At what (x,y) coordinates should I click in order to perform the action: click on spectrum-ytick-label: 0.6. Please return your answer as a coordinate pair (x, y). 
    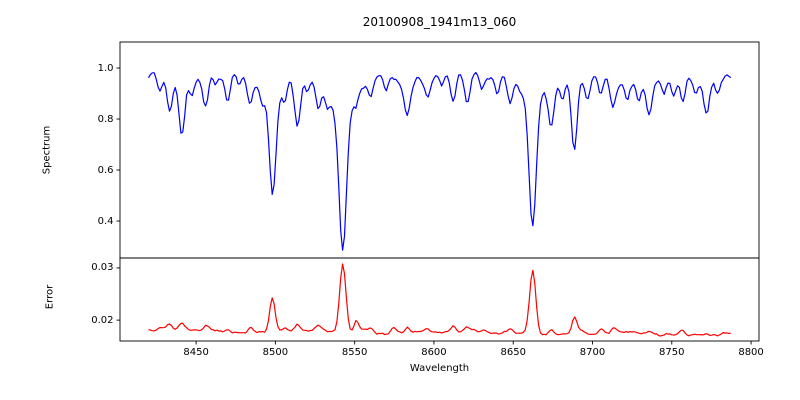
    Looking at the image, I should click on (105, 170).